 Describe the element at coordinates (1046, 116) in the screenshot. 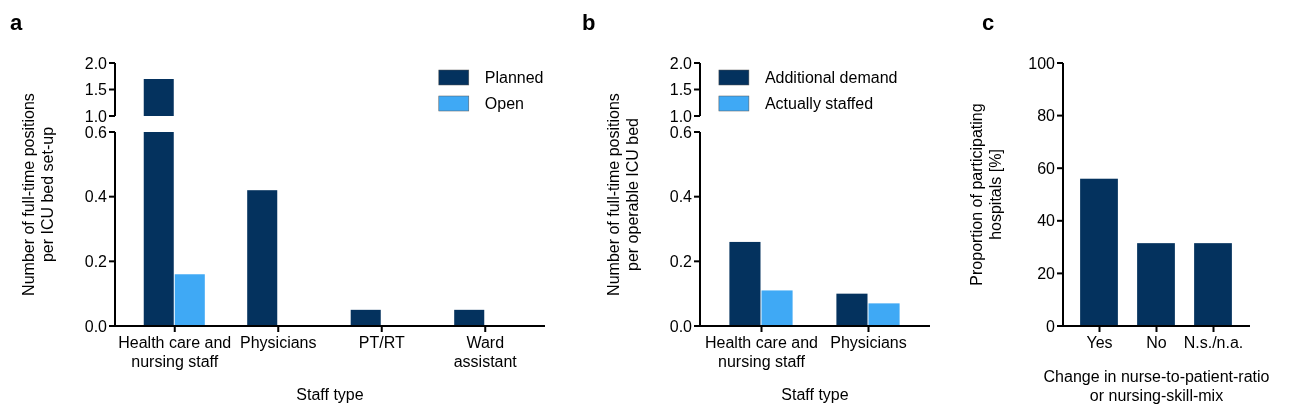

I see `y-tick-label: 80` at that location.